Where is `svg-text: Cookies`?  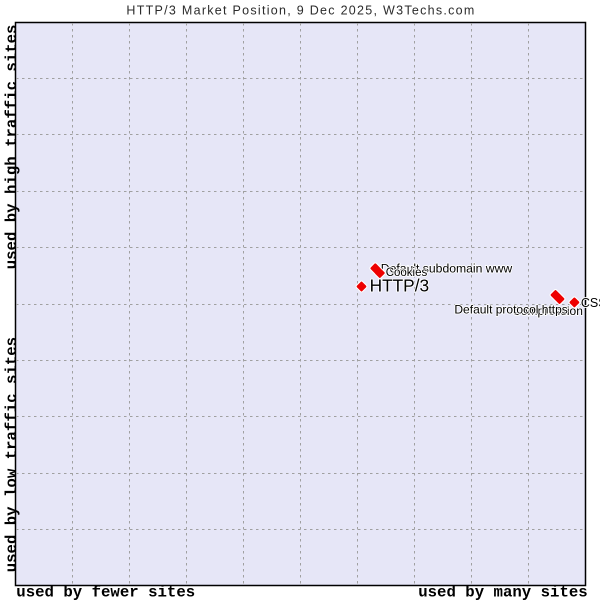
svg-text: Cookies is located at coordinates (407, 273).